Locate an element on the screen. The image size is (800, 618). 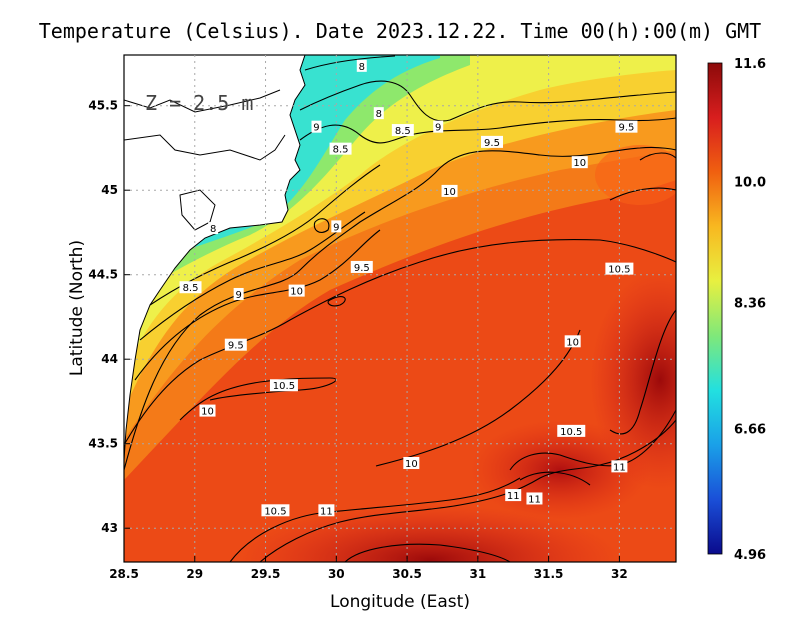
y-tick-label: 45.5 is located at coordinates (103, 106).